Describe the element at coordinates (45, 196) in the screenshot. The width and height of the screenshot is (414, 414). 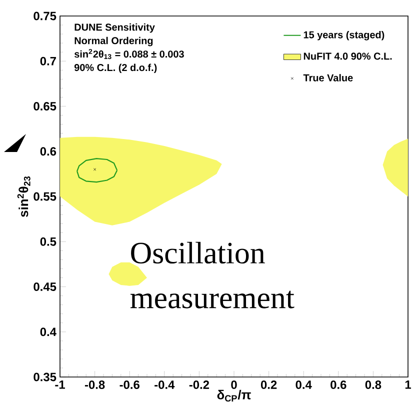
I see `y-tick-label: 0.55` at that location.